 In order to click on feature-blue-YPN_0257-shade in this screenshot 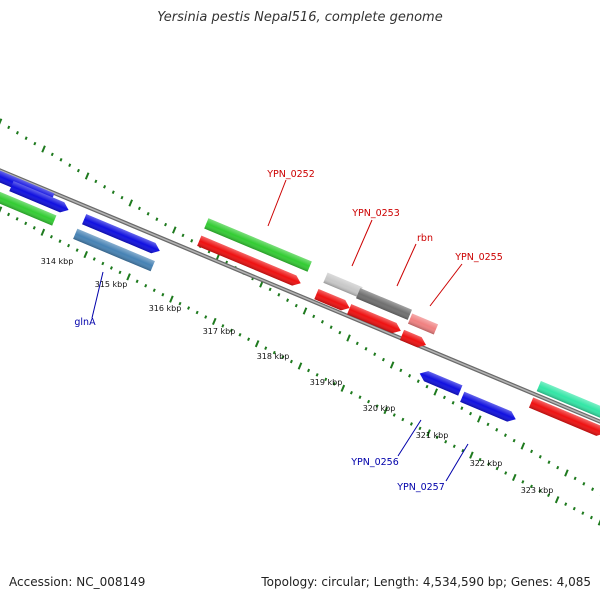, I will do `click(488, 406)`.